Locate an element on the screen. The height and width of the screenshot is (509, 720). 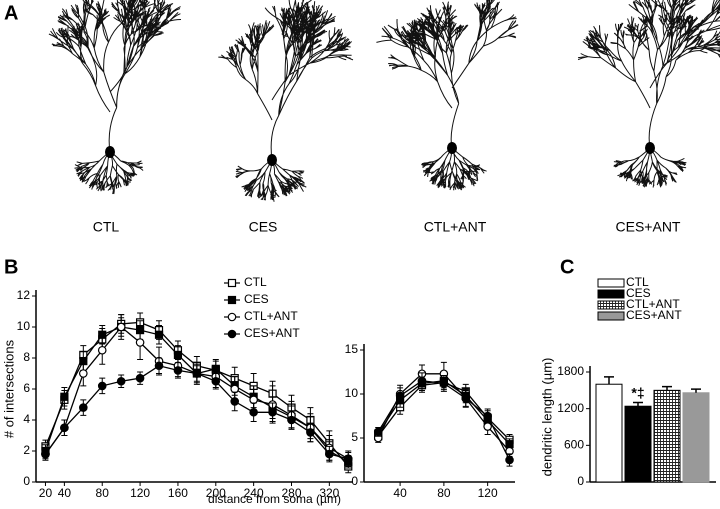
x-tick-label: 320 is located at coordinates (329, 493).